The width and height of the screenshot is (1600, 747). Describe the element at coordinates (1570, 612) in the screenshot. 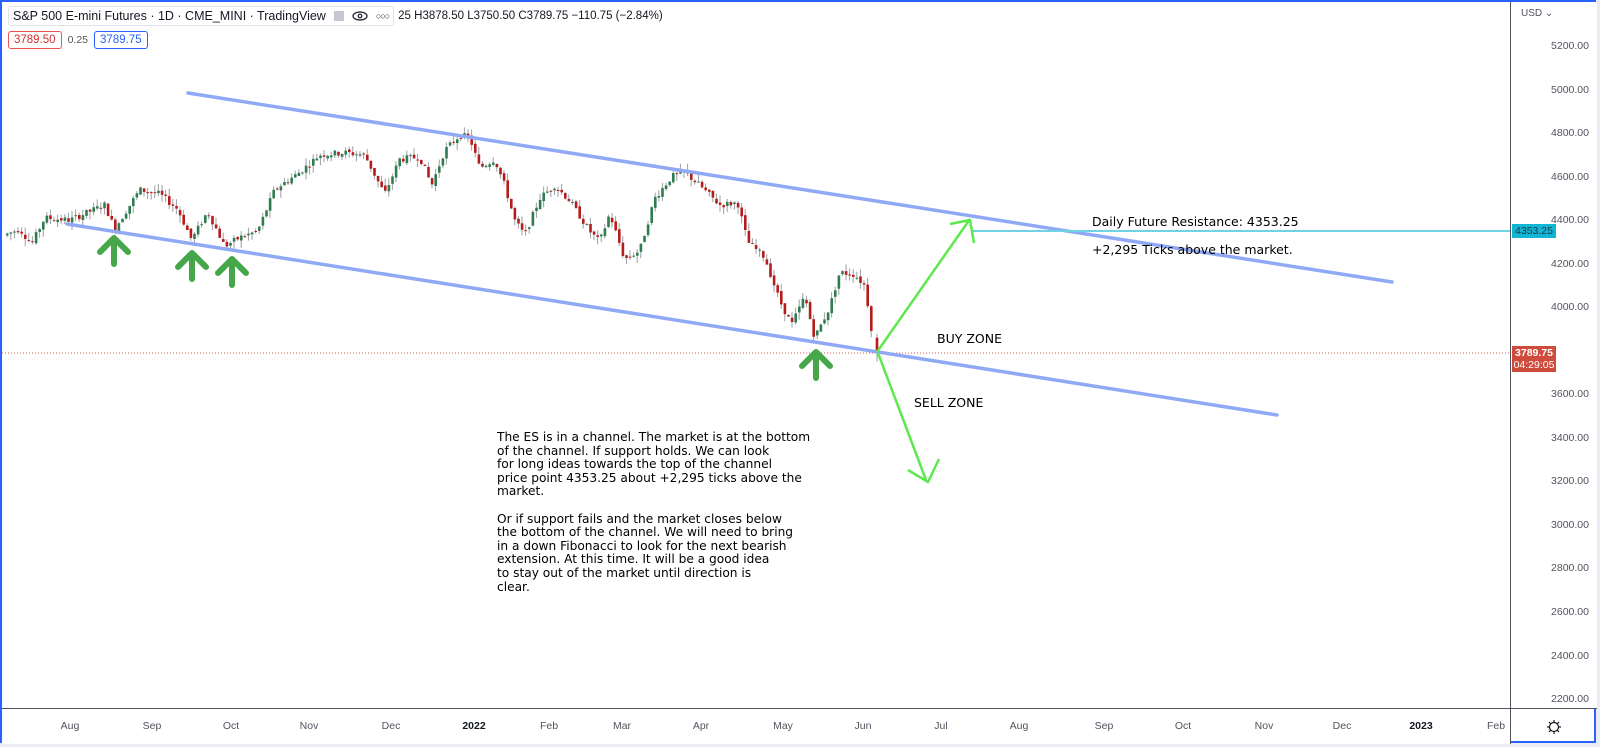

I see `price-tick: 2600.00` at that location.